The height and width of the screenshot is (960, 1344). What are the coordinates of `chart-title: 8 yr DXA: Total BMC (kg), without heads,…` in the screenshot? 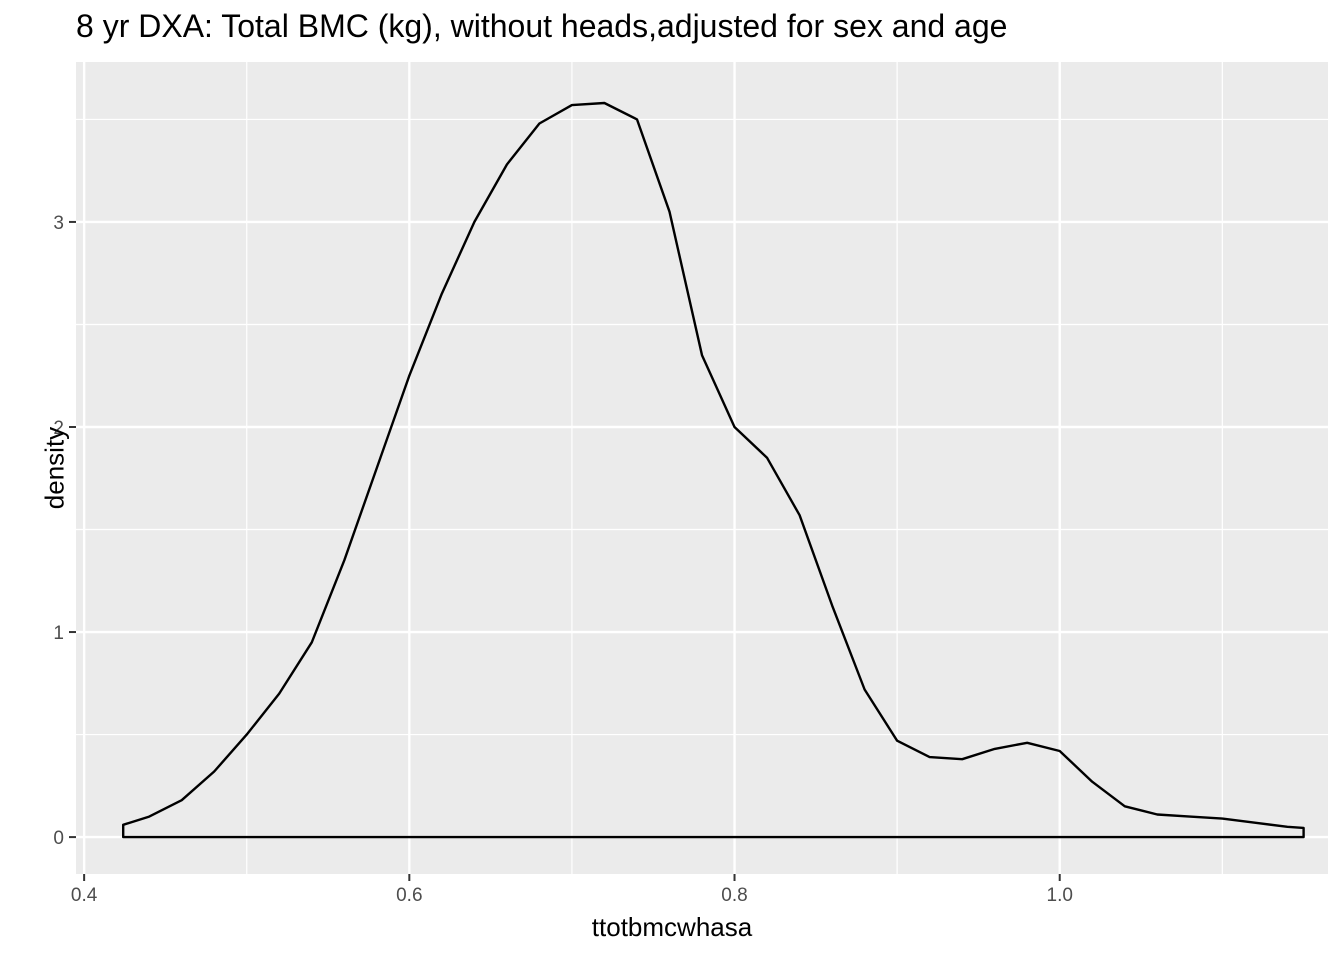 It's located at (542, 26).